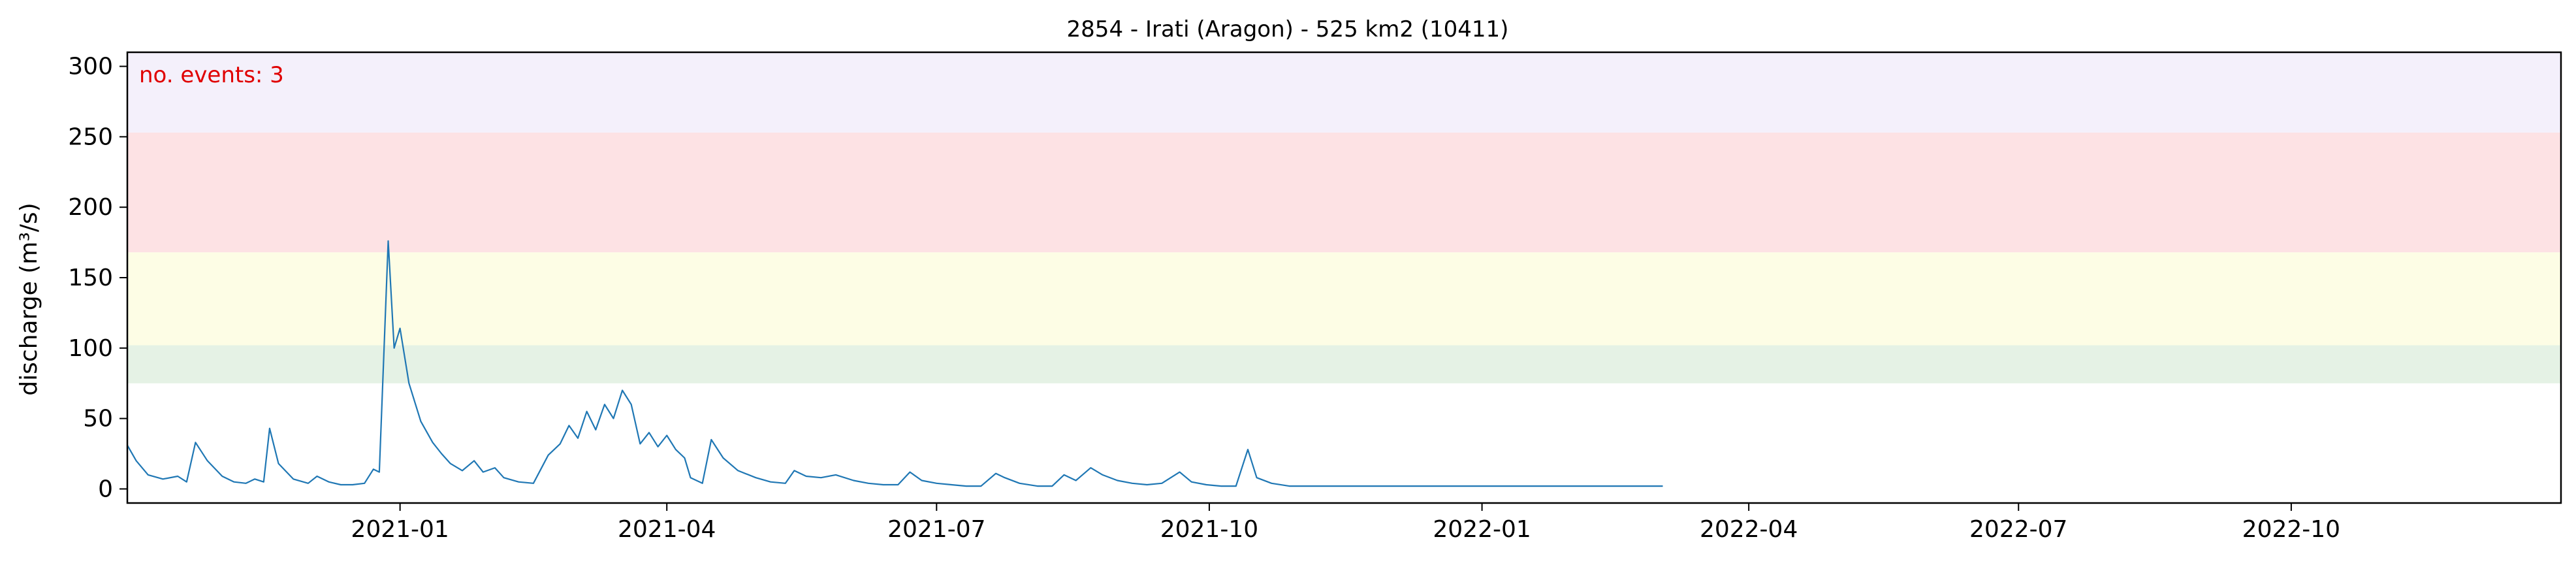 This screenshot has width=2576, height=569. What do you see at coordinates (2018, 529) in the screenshot?
I see `x-tick-label: 2022-07` at bounding box center [2018, 529].